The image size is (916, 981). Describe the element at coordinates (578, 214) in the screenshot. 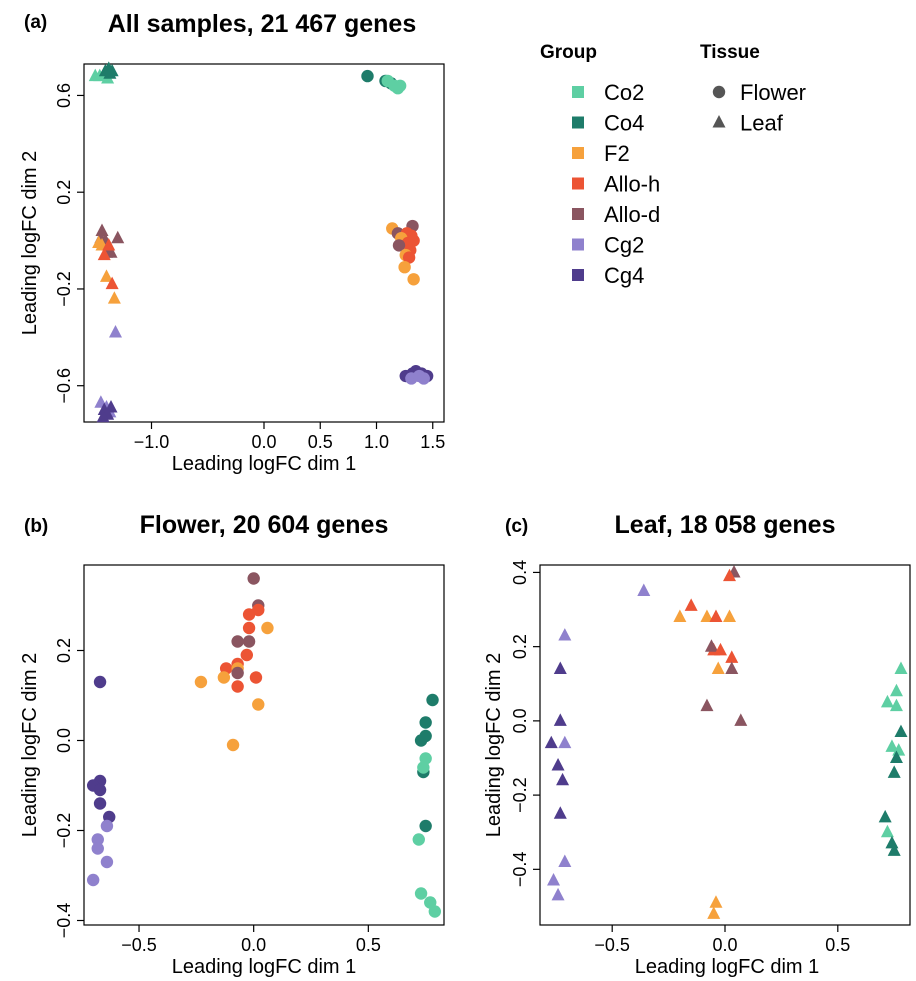

I see `legend-swatch-allo-d` at that location.